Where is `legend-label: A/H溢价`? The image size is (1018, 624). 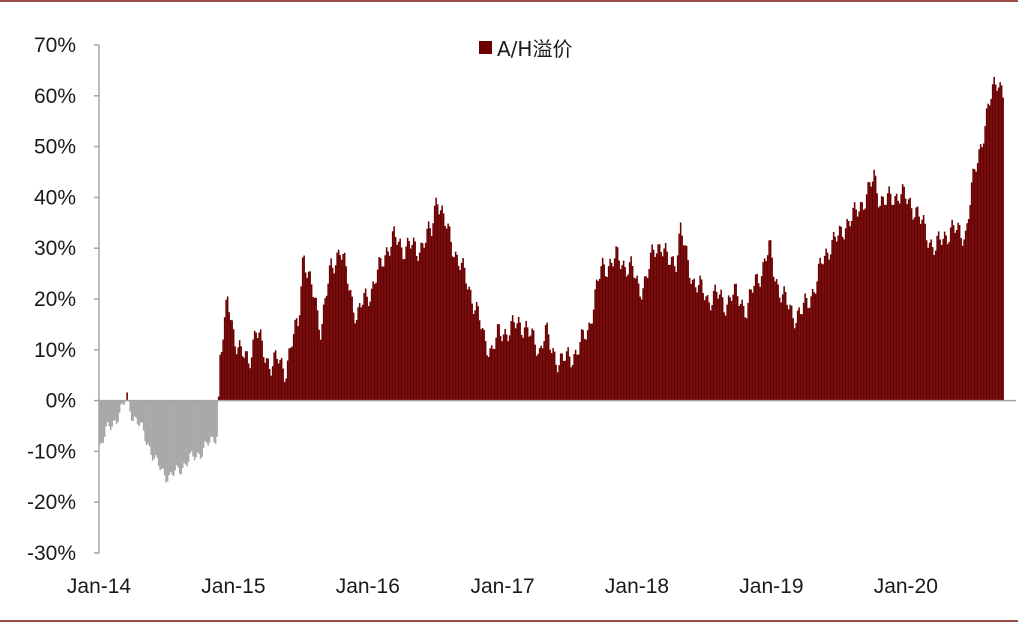 legend-label: A/H溢价 is located at coordinates (534, 49).